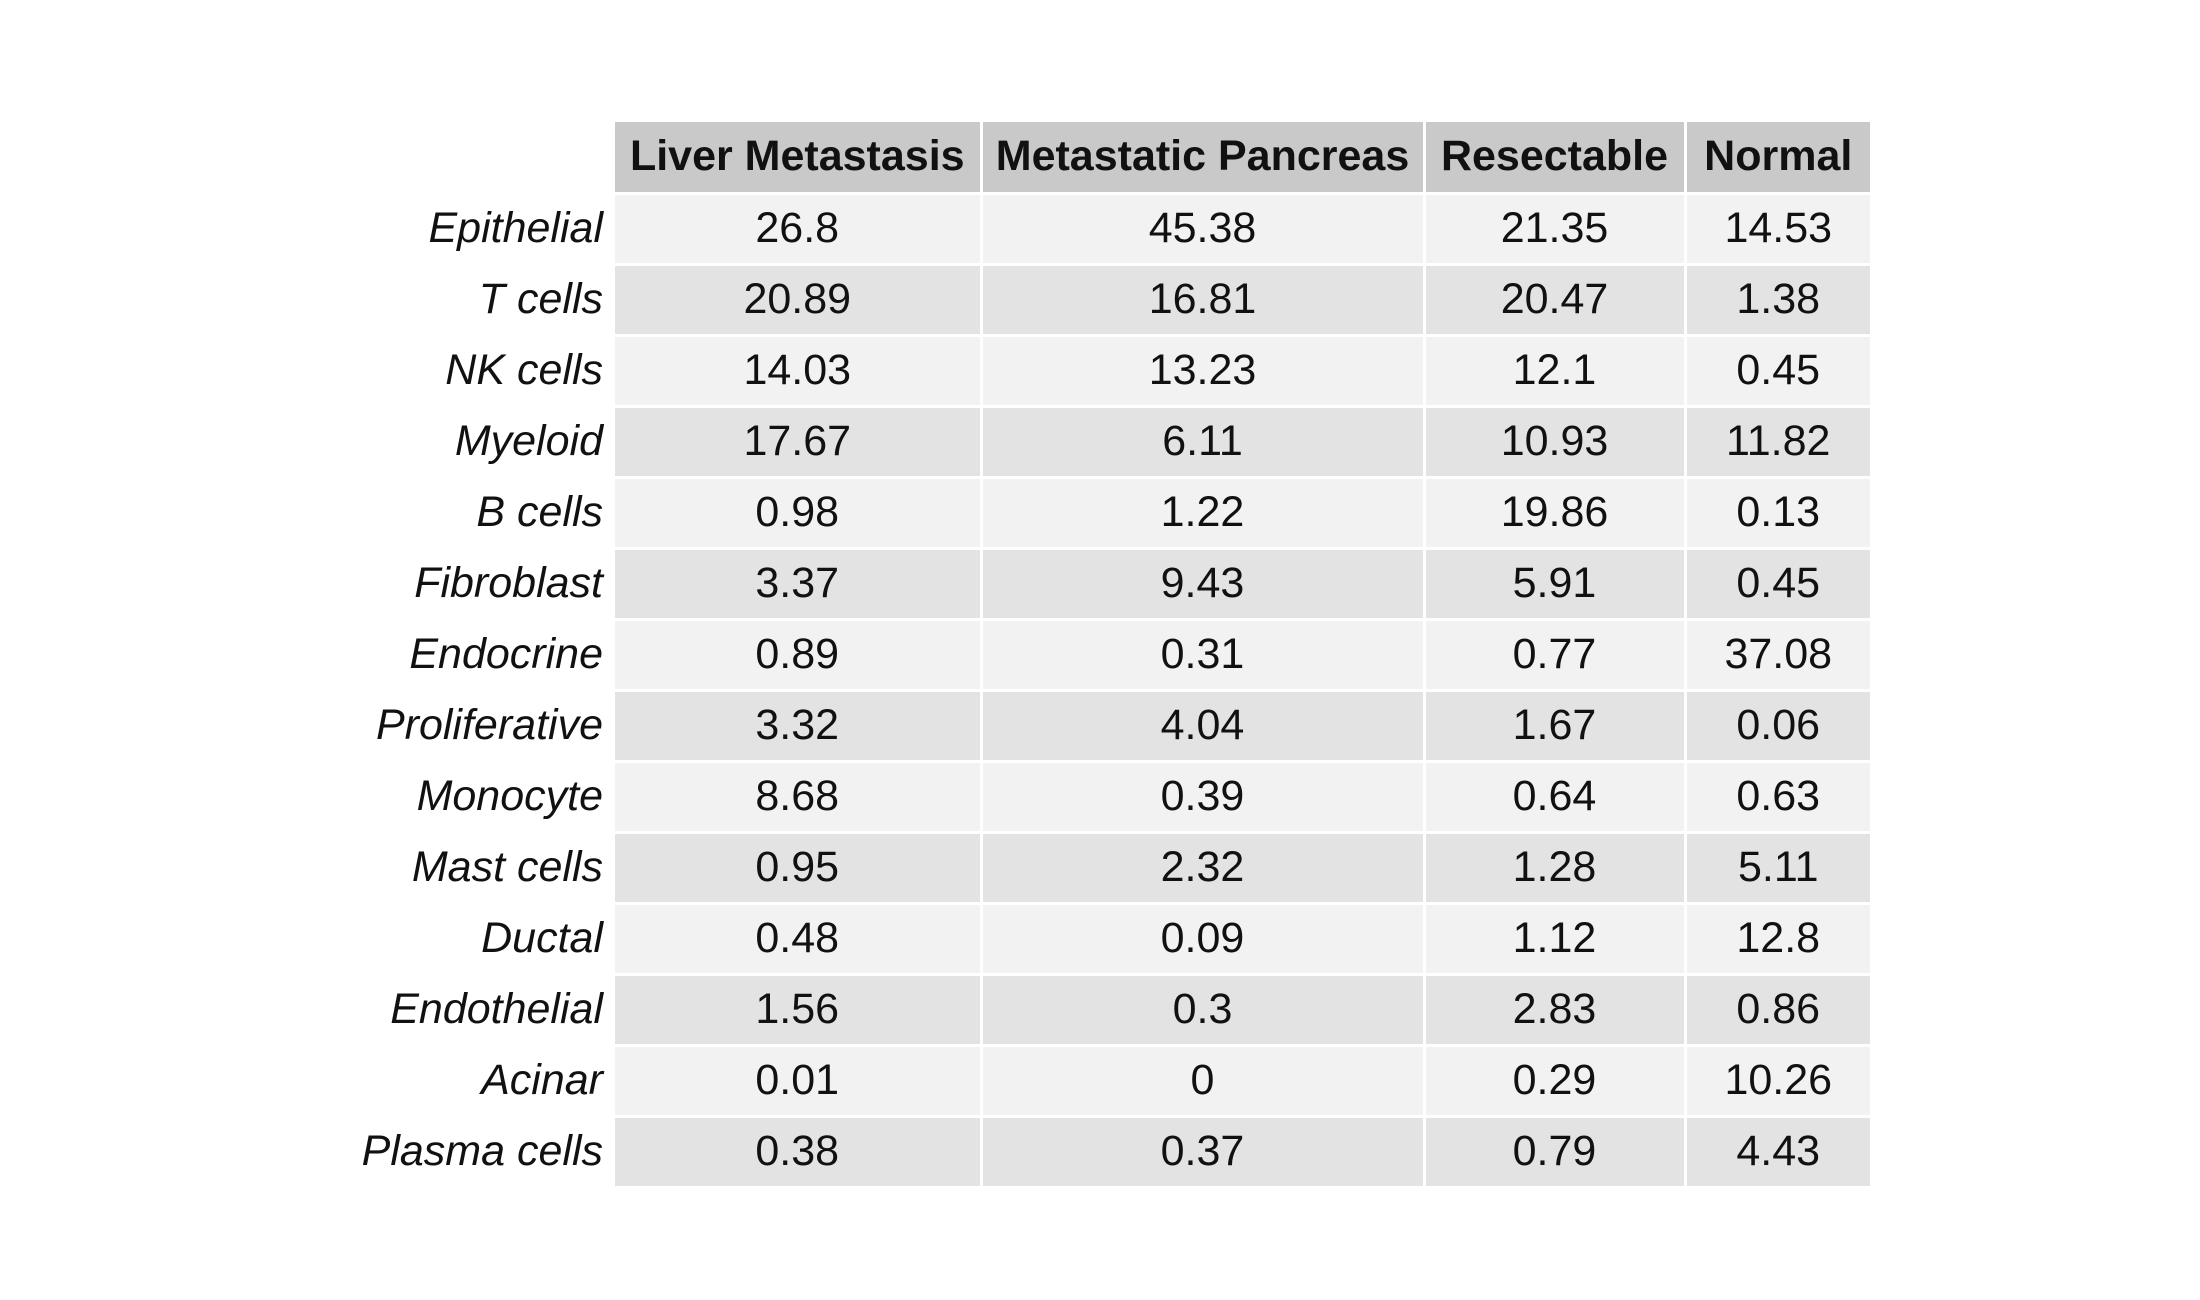 Image resolution: width=2200 pixels, height=1300 pixels. Describe the element at coordinates (482, 654) in the screenshot. I see `row-label: Endocrine` at that location.